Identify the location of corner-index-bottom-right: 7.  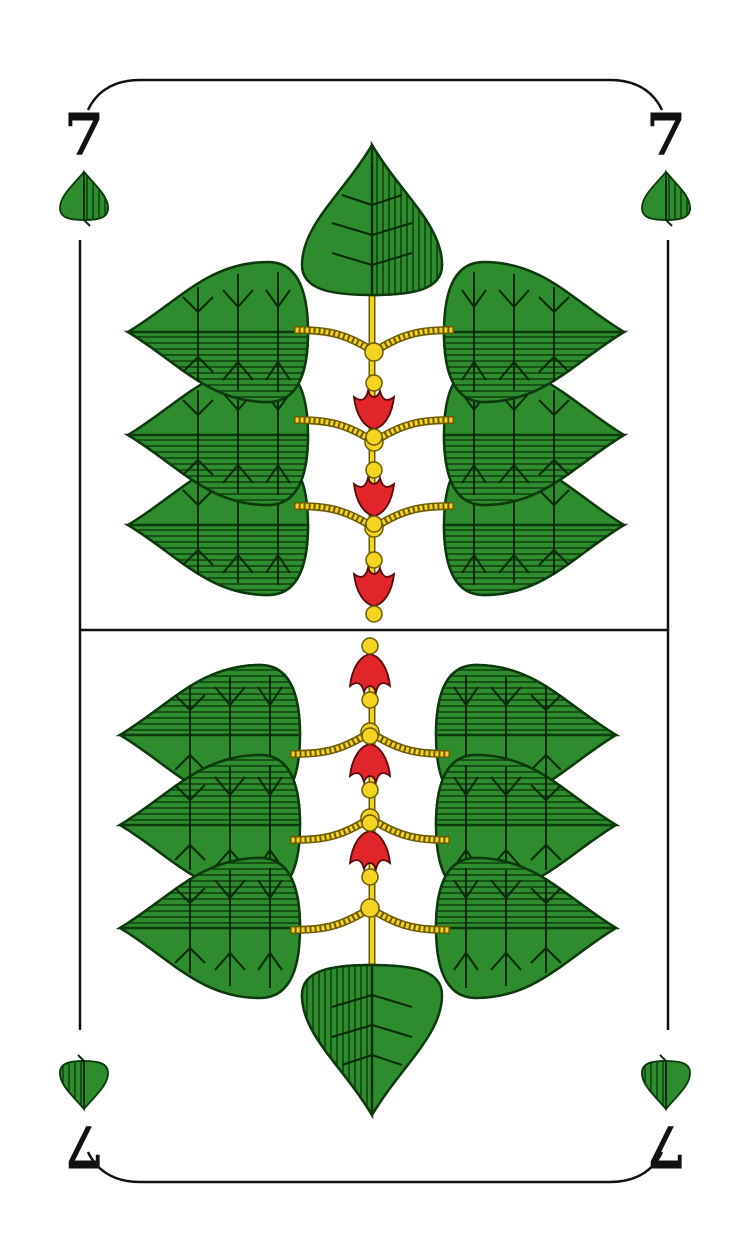
(666, 1117).